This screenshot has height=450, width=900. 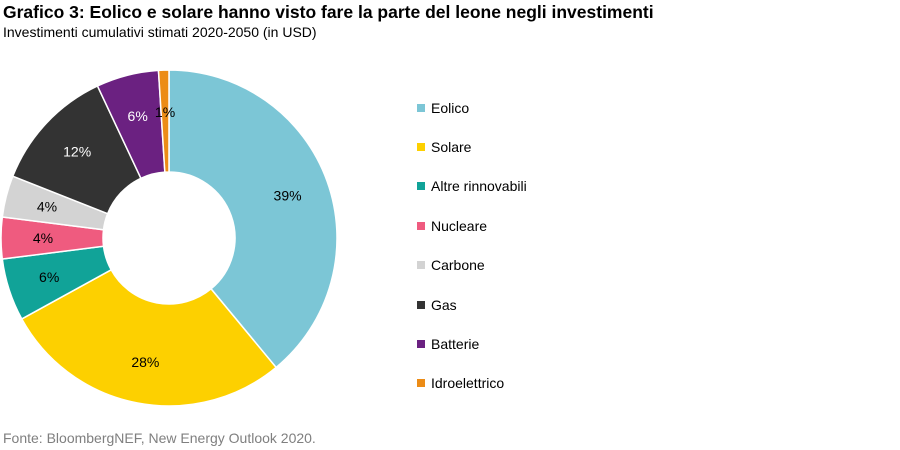 What do you see at coordinates (138, 116) in the screenshot?
I see `slice-label-batterie: 6%` at bounding box center [138, 116].